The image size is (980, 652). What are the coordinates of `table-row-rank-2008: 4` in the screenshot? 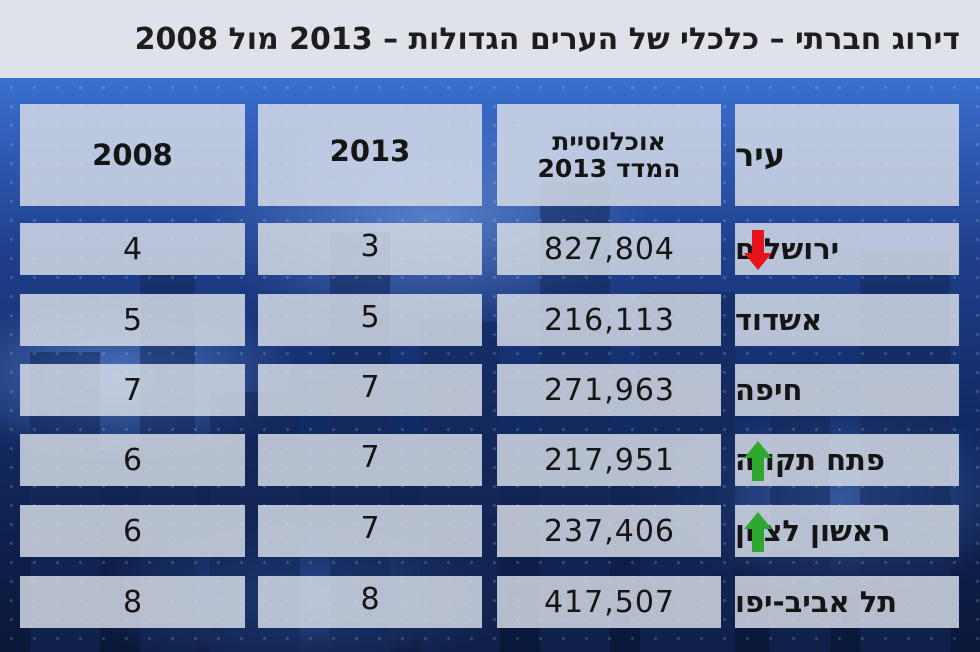 It's located at (132, 249).